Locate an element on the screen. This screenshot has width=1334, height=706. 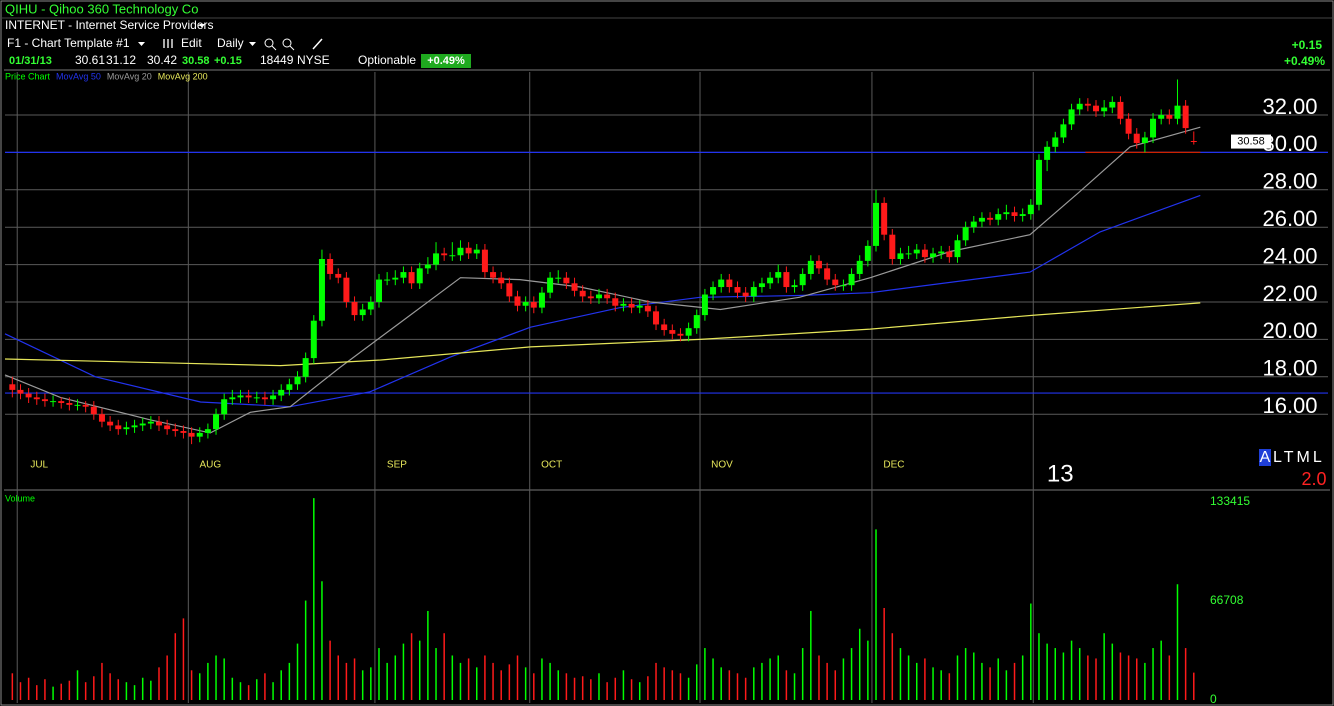
volume-tick-label: 0 is located at coordinates (1213, 699).